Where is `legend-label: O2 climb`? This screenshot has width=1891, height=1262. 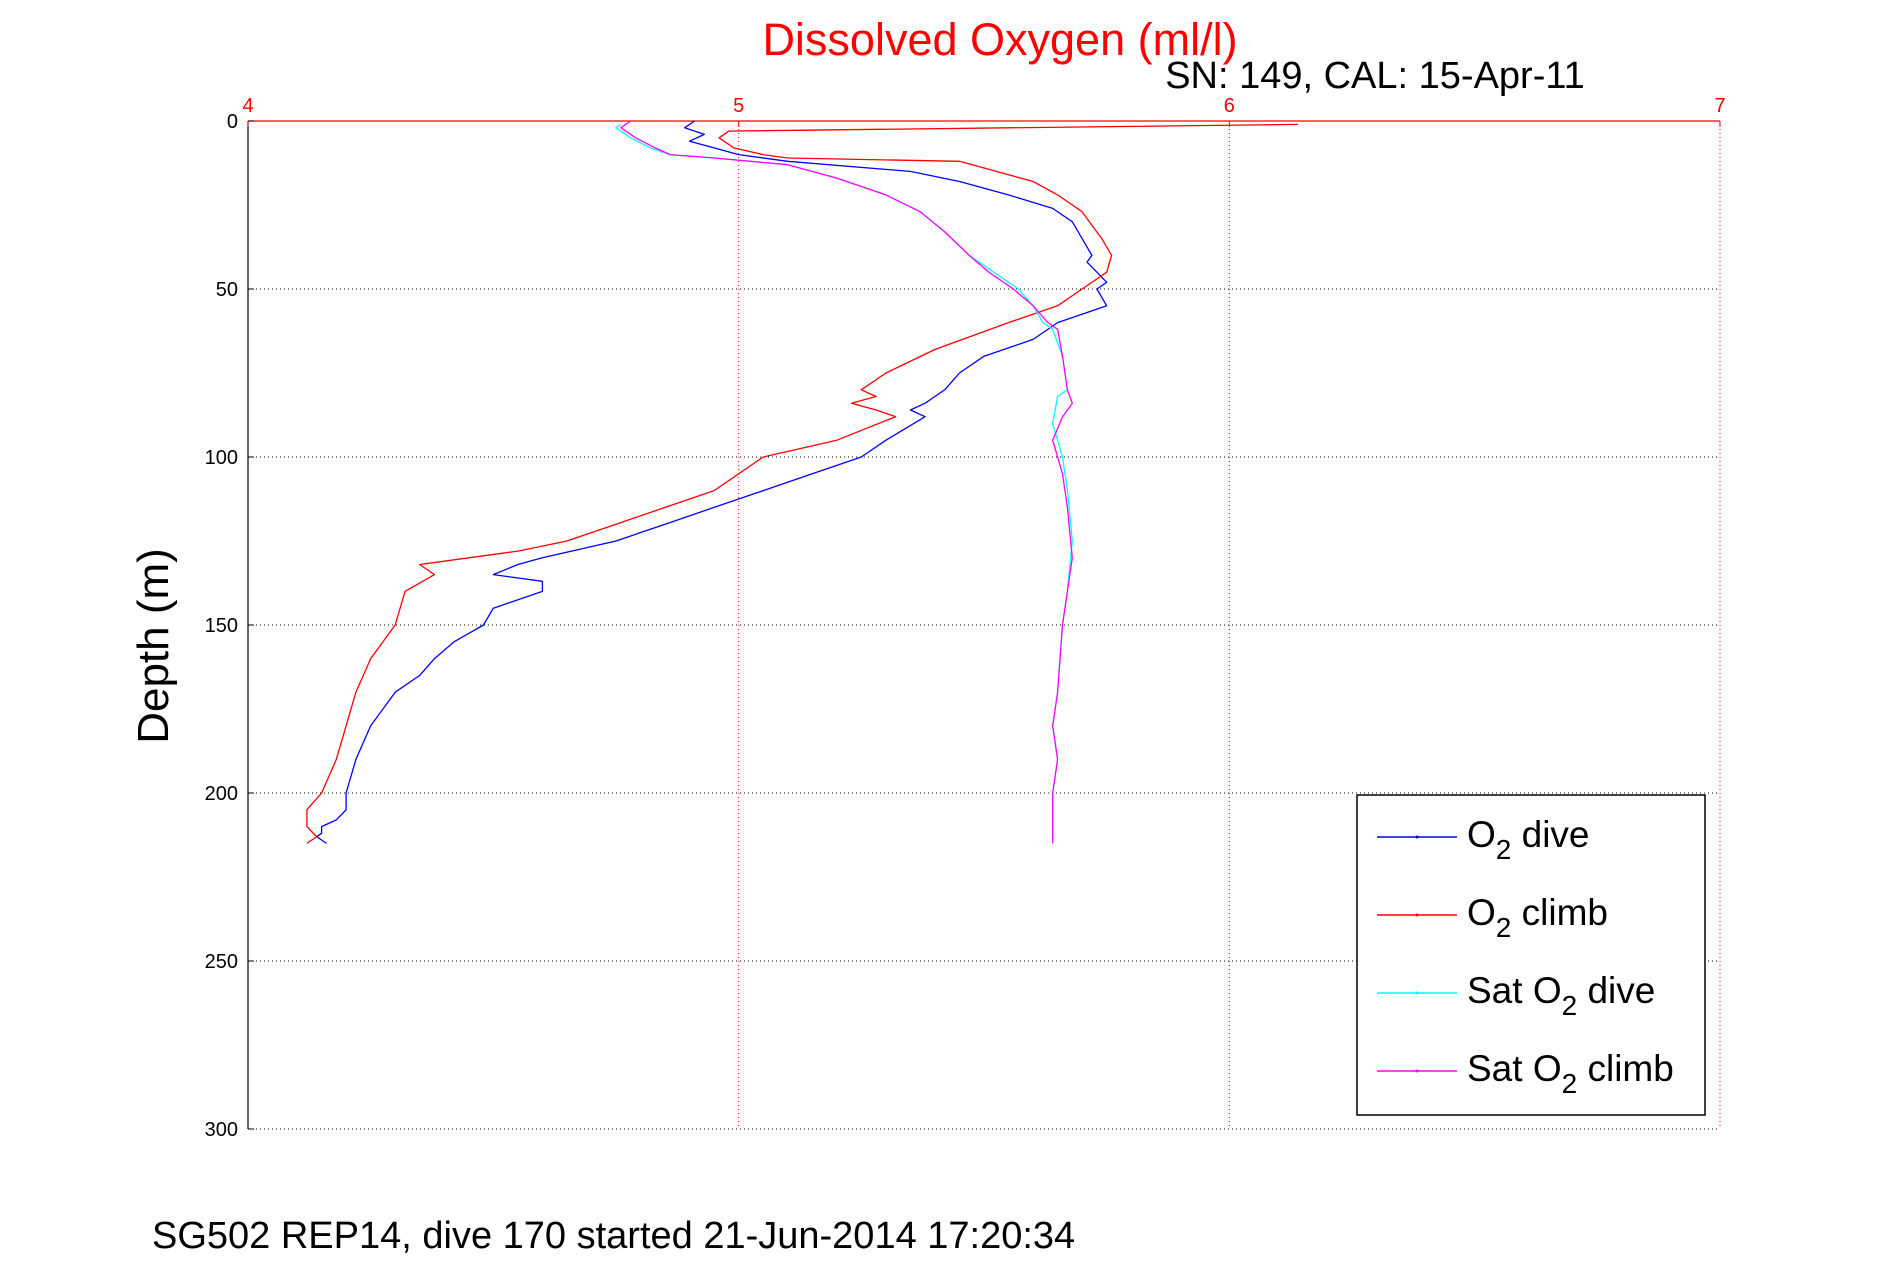
legend-label: O2 climb is located at coordinates (1537, 917).